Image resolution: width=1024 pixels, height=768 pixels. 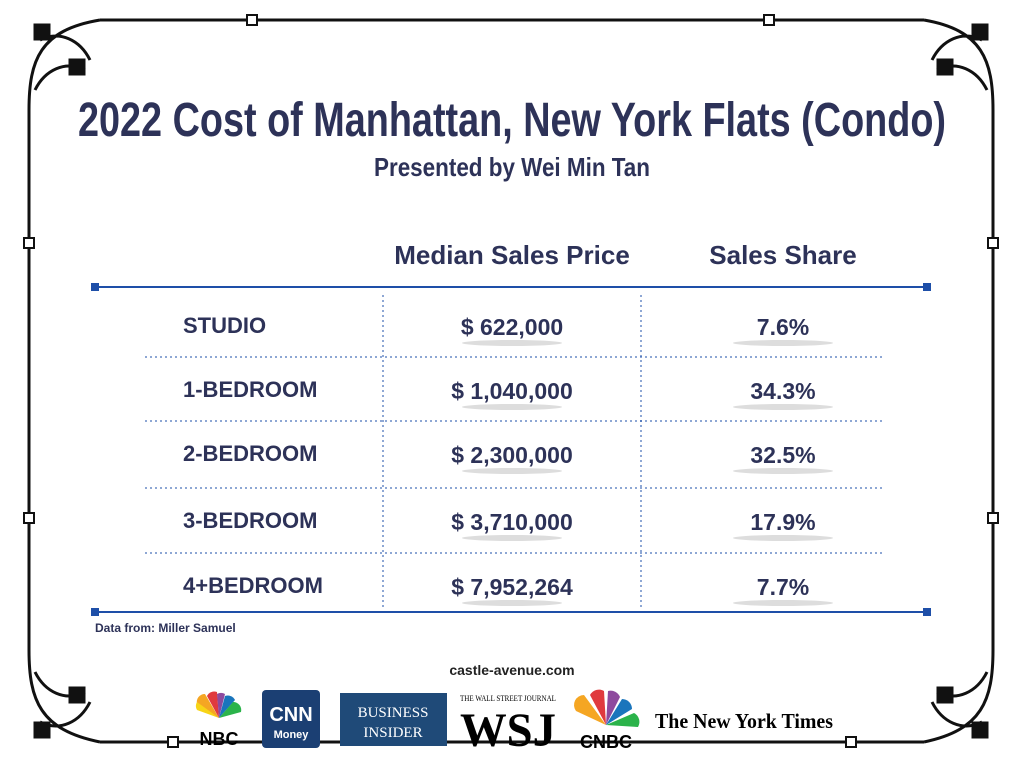 What do you see at coordinates (290, 715) in the screenshot?
I see `cnn-text: CNN` at bounding box center [290, 715].